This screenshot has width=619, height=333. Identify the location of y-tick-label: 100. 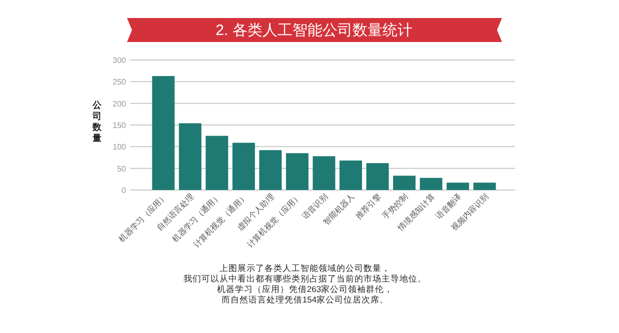
(119, 147).